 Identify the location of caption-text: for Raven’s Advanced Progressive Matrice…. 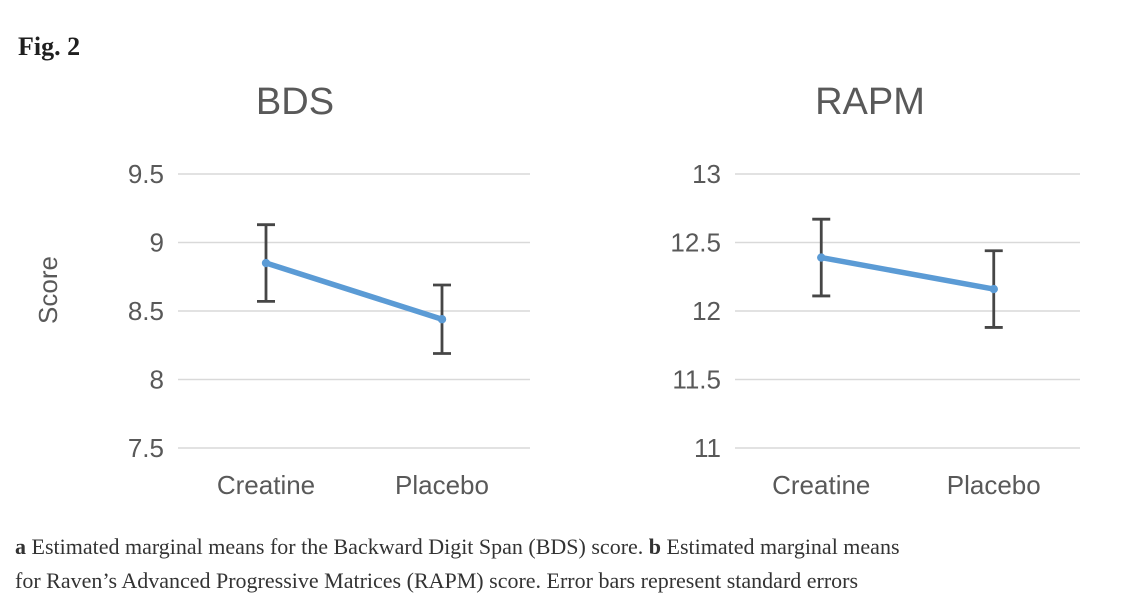
(437, 580).